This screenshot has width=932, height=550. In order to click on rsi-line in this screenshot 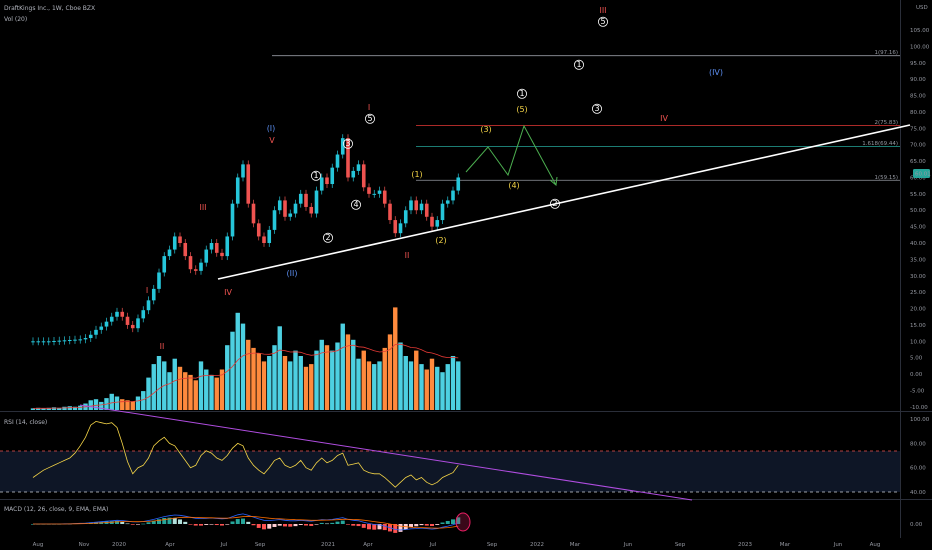, I will do `click(245, 454)`.